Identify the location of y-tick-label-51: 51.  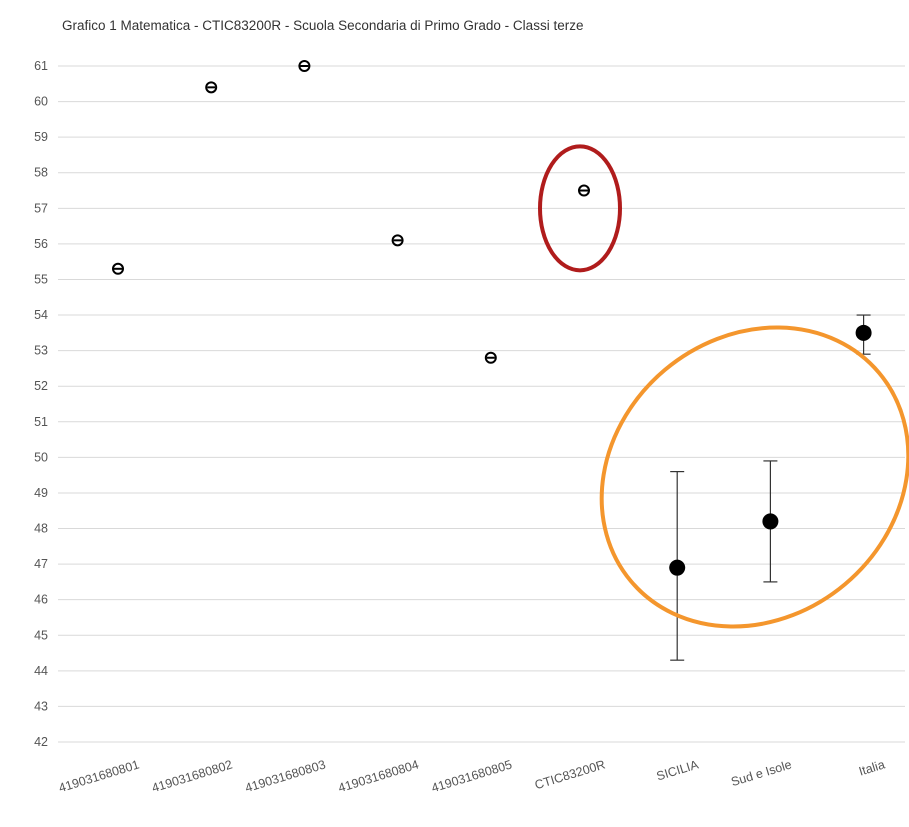
(41, 422).